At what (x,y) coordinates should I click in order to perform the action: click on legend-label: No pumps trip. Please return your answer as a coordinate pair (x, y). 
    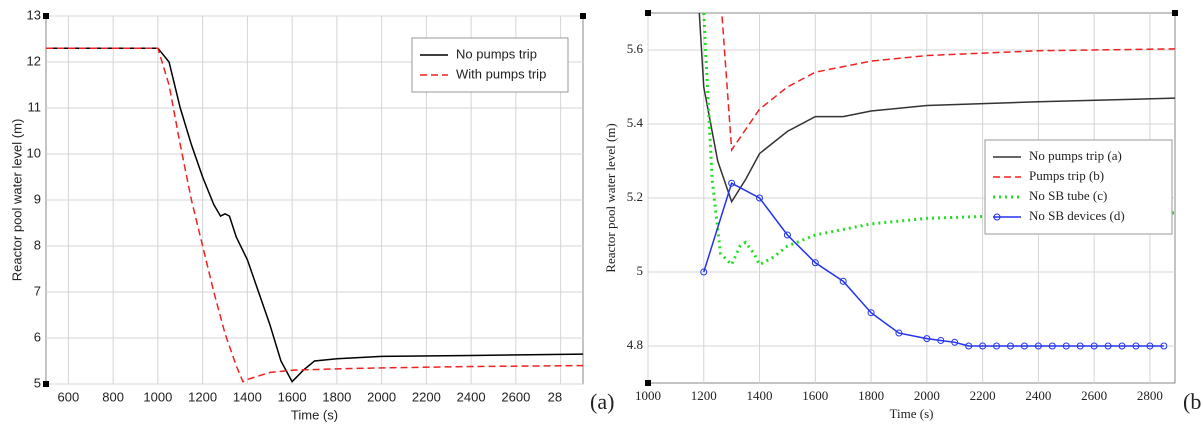
    Looking at the image, I should click on (496, 53).